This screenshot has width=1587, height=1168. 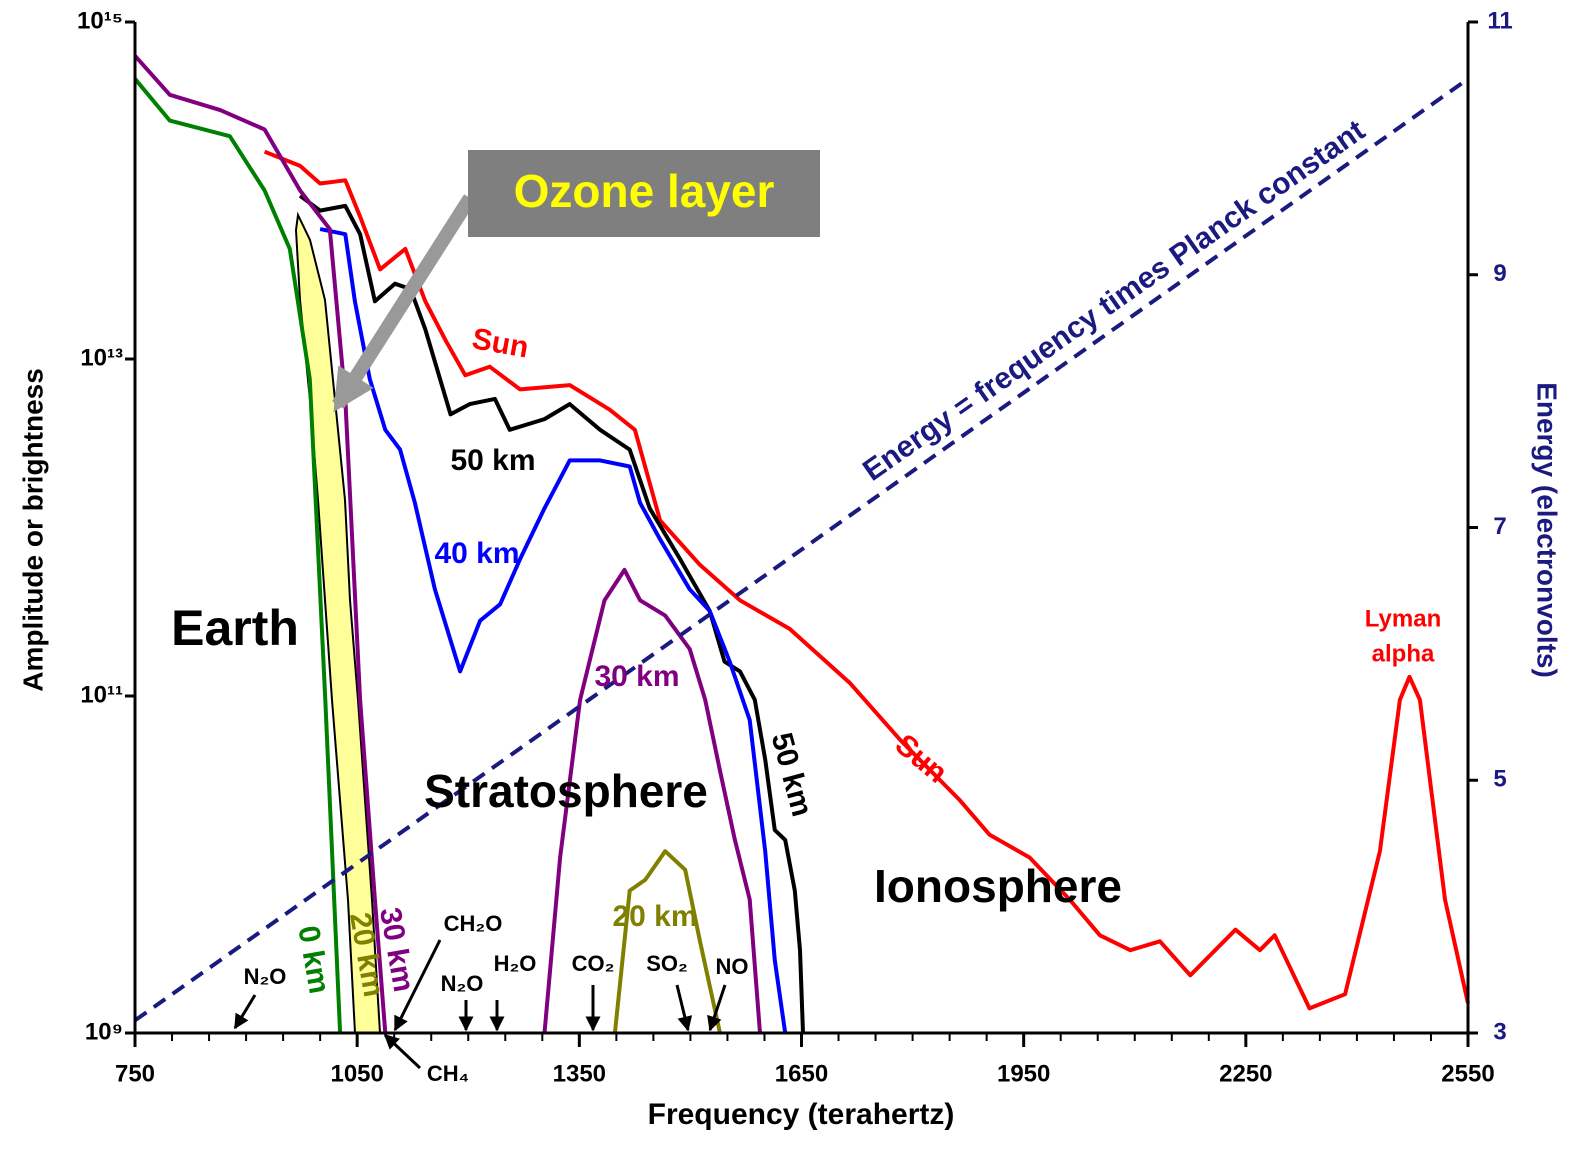 What do you see at coordinates (515, 963) in the screenshot?
I see `annotation: H₂O` at bounding box center [515, 963].